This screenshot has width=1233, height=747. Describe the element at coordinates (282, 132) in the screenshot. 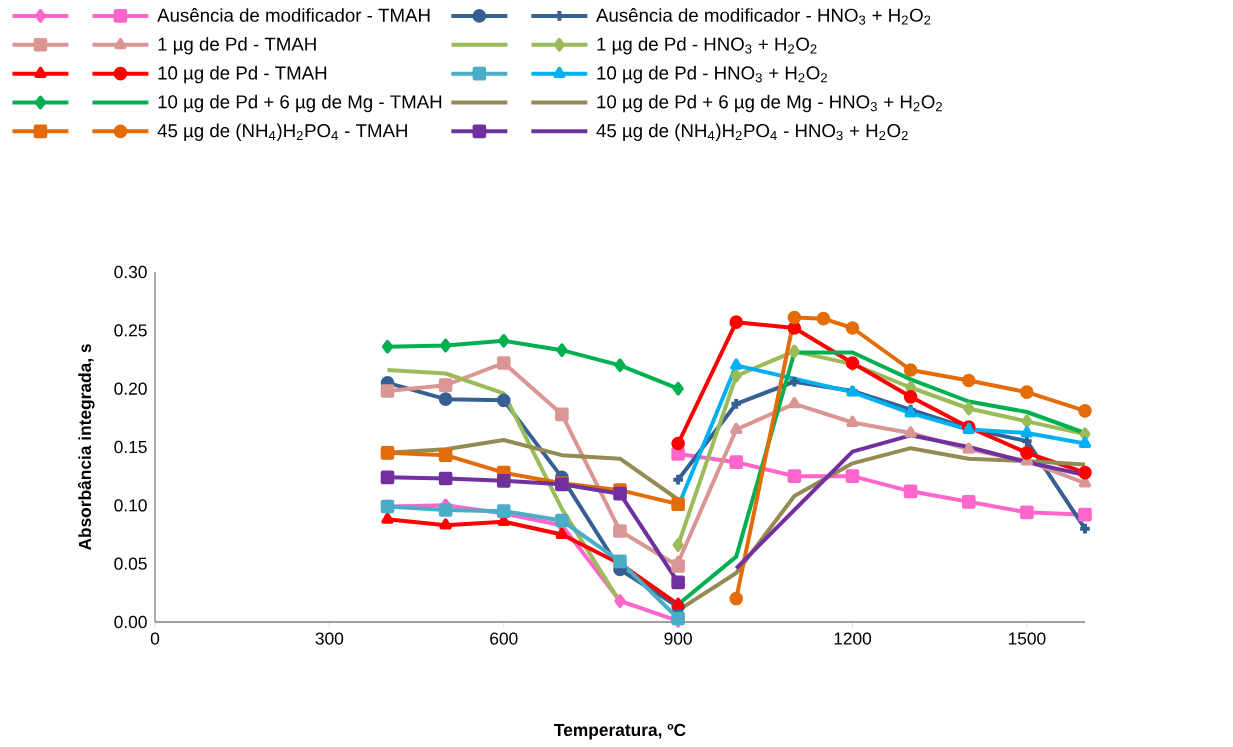

I see `legend-label: 45 µg de (NH$_{4}$)H$_{2}$PO$_{4}$ - TMAH` at that location.